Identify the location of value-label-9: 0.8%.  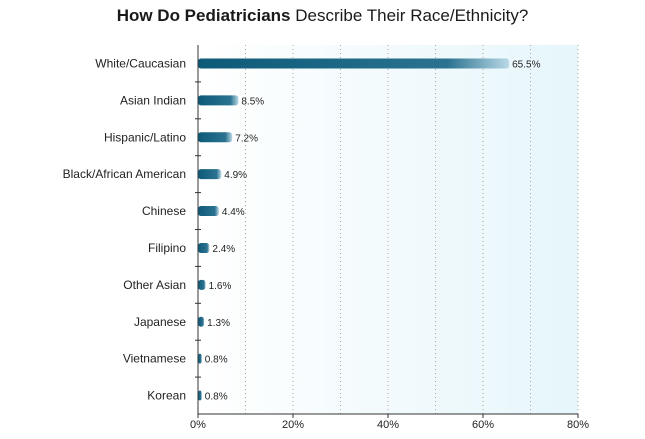
(216, 397).